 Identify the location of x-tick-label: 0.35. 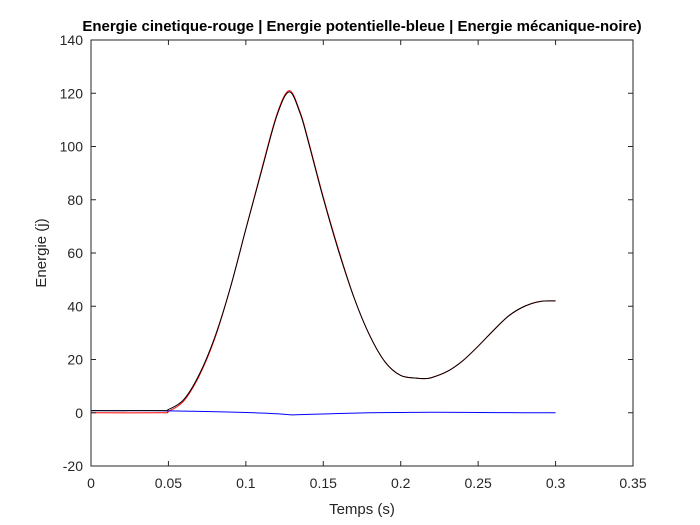
(632, 483).